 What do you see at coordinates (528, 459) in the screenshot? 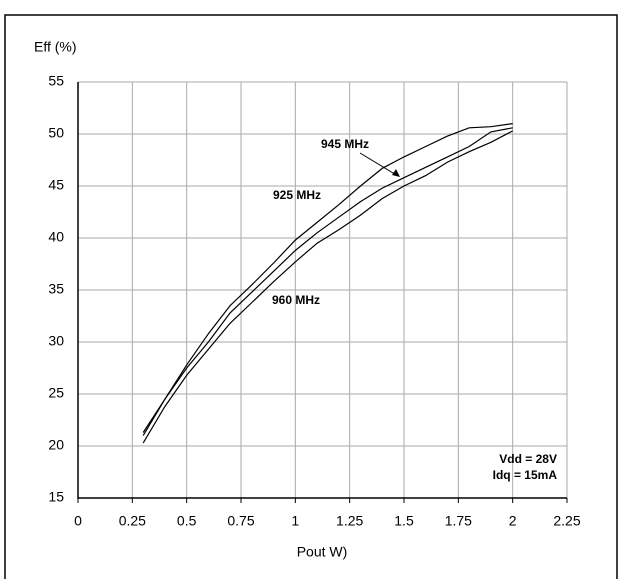
I see `note: Vdd = 28V` at bounding box center [528, 459].